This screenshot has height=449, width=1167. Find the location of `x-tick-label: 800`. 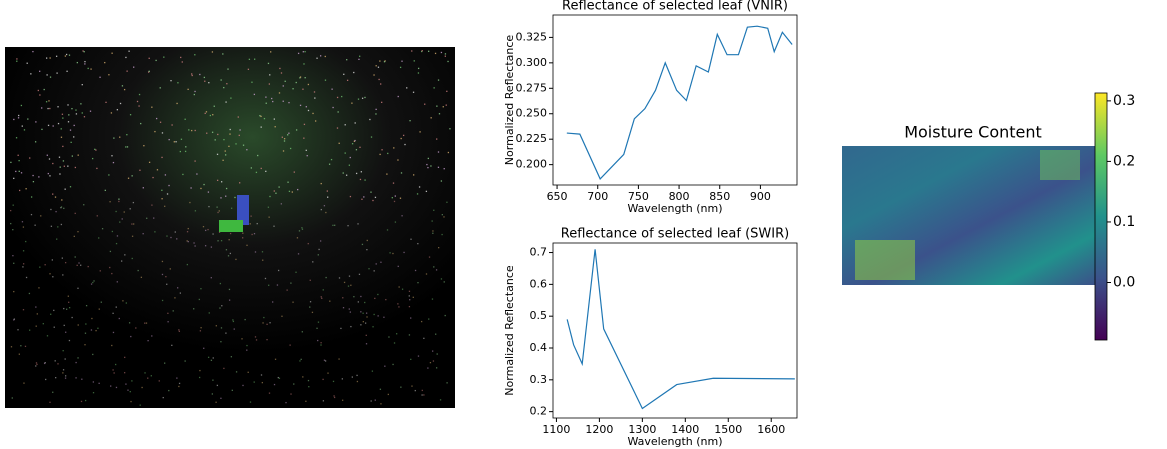

x-tick-label: 800 is located at coordinates (679, 196).